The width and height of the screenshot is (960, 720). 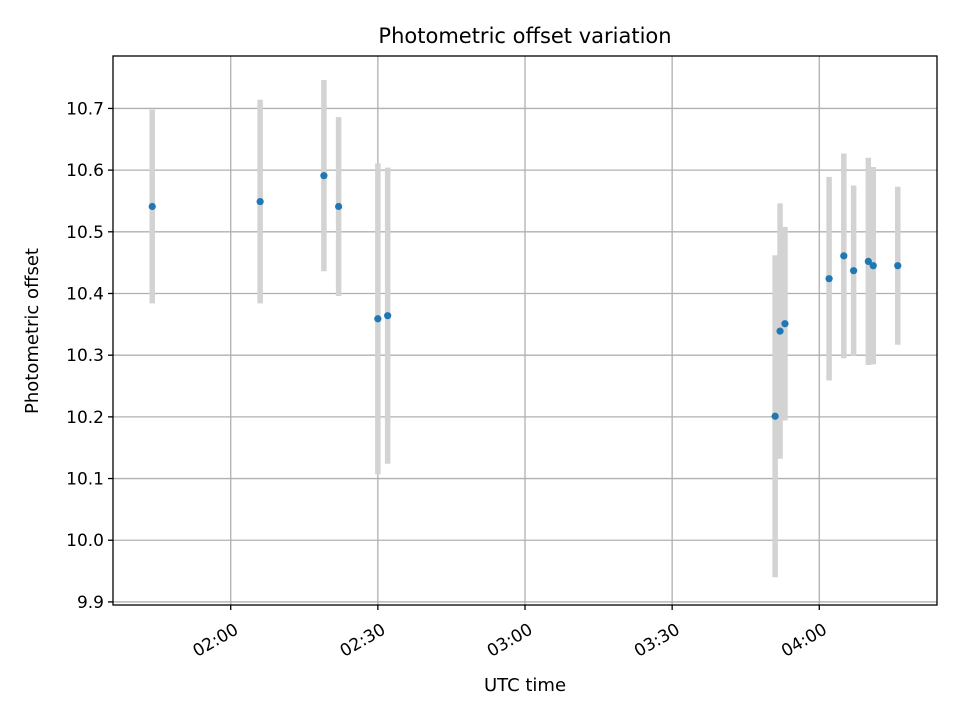 What do you see at coordinates (85, 356) in the screenshot?
I see `y-tick-label: 10.3` at bounding box center [85, 356].